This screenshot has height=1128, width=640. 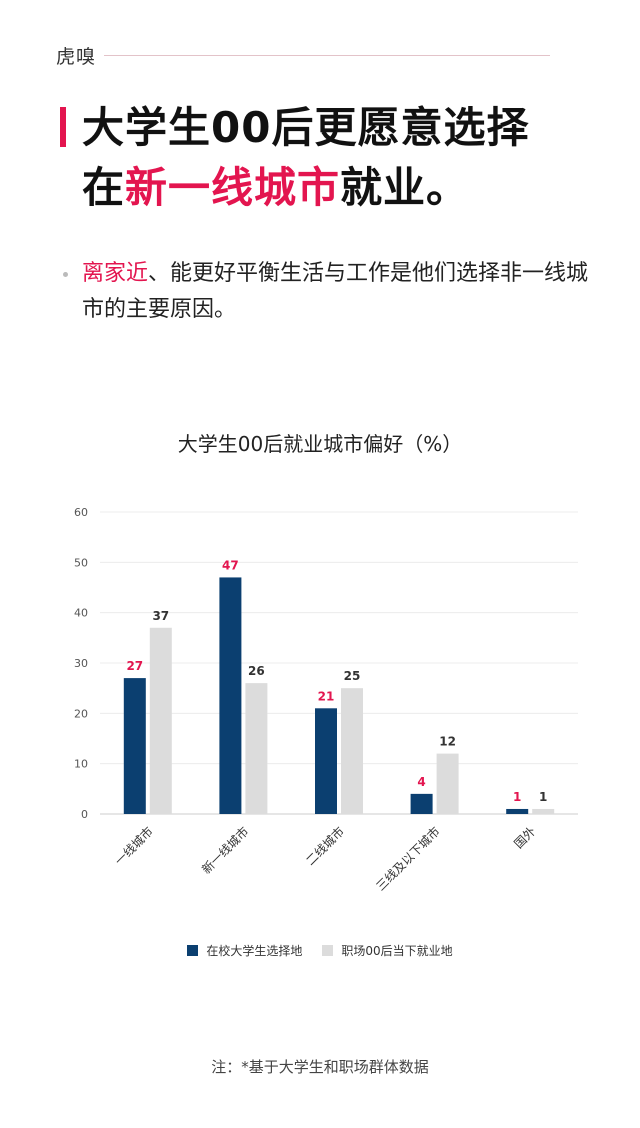 What do you see at coordinates (524, 837) in the screenshot?
I see `x-tick-label: 国外` at bounding box center [524, 837].